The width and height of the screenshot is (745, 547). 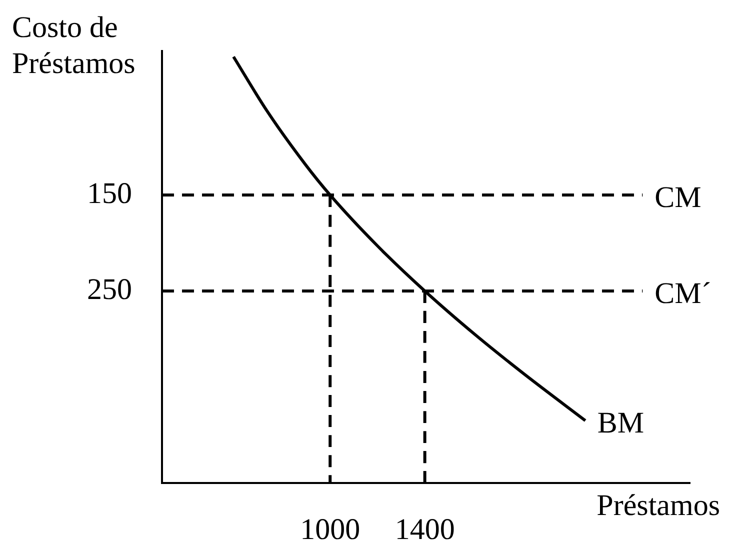 I want to click on series-label: BM, so click(x=620, y=423).